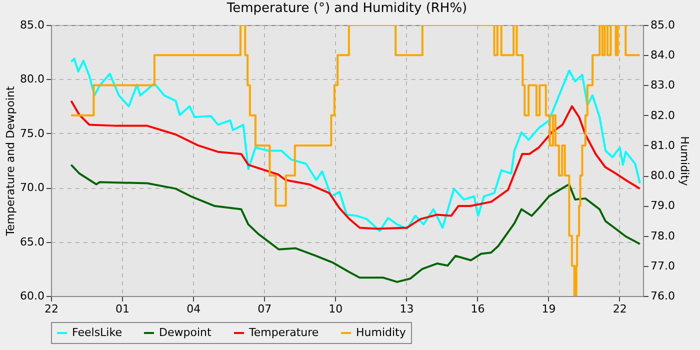 Image resolution: width=700 pixels, height=350 pixels. Describe the element at coordinates (97, 332) in the screenshot. I see `legend-label: FeelsLike` at that location.